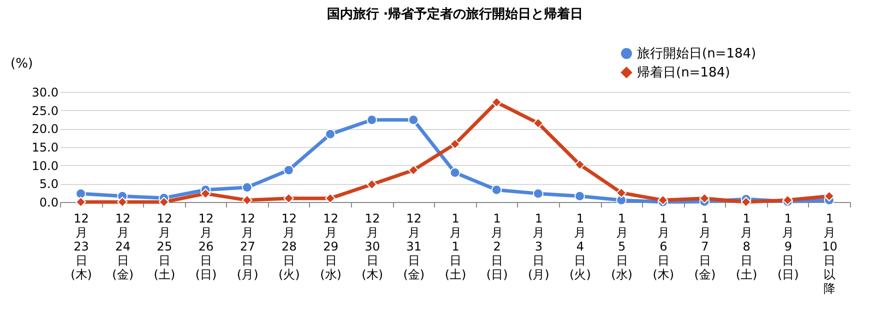 The width and height of the screenshot is (874, 336). What do you see at coordinates (48, 203) in the screenshot?
I see `y-tick-label: 0.0` at bounding box center [48, 203].